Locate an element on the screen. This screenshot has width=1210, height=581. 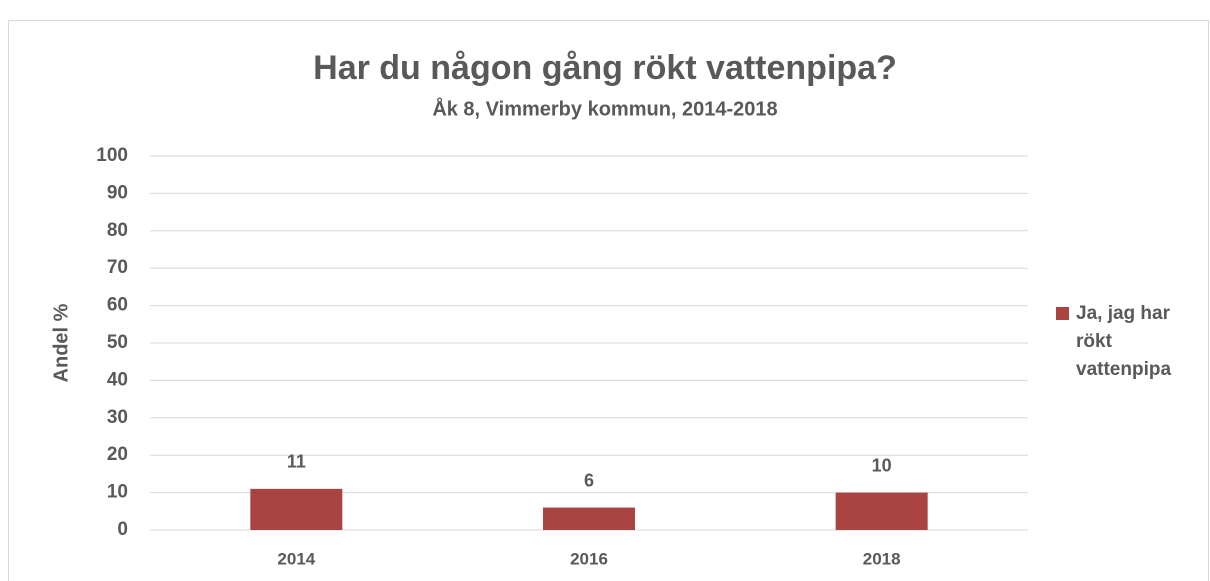
data-label: 6 is located at coordinates (589, 480).